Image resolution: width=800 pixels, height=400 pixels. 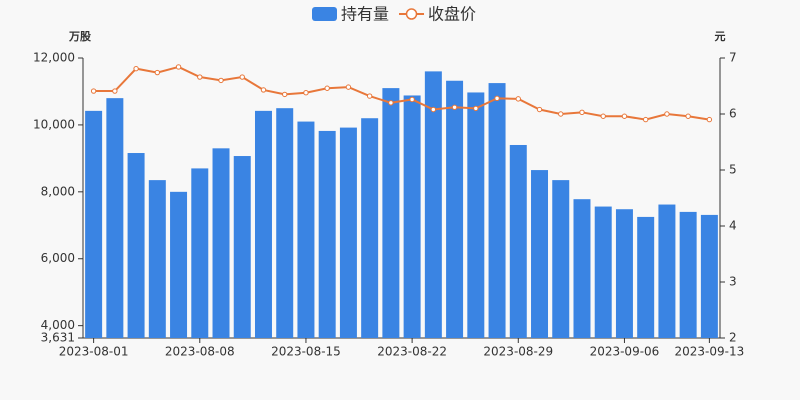 What do you see at coordinates (54, 124) in the screenshot?
I see `y-tick-label: 10,000` at bounding box center [54, 124].